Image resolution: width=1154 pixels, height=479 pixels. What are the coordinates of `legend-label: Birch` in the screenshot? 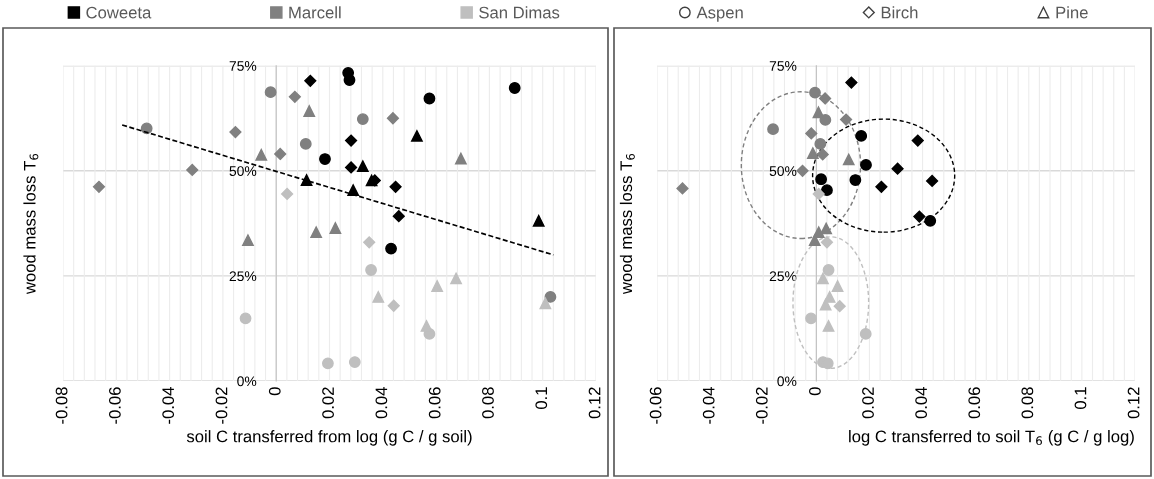 It's located at (899, 12).